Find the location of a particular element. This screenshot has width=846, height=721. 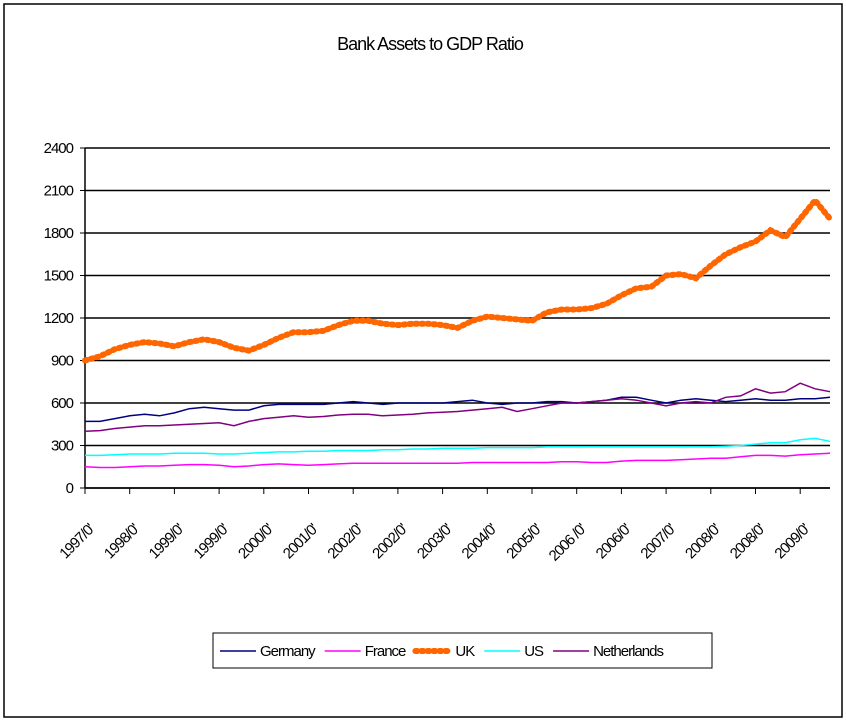

y-tick-label: 2400 is located at coordinates (59, 148).